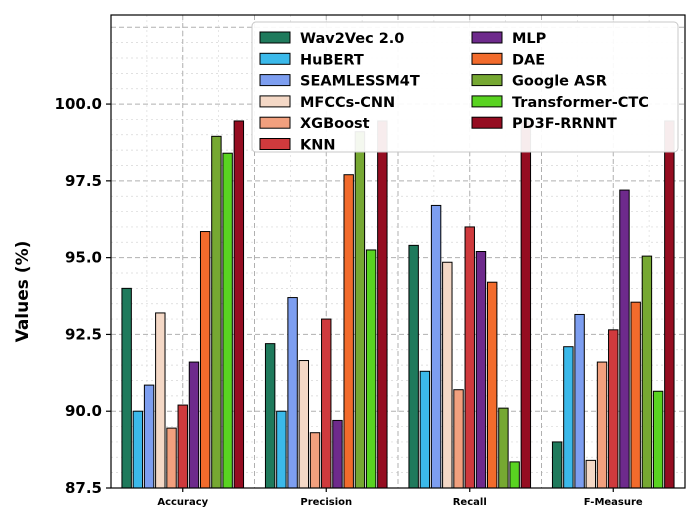  Describe the element at coordinates (347, 103) in the screenshot. I see `legend-label: MFCCs-CNN` at that location.